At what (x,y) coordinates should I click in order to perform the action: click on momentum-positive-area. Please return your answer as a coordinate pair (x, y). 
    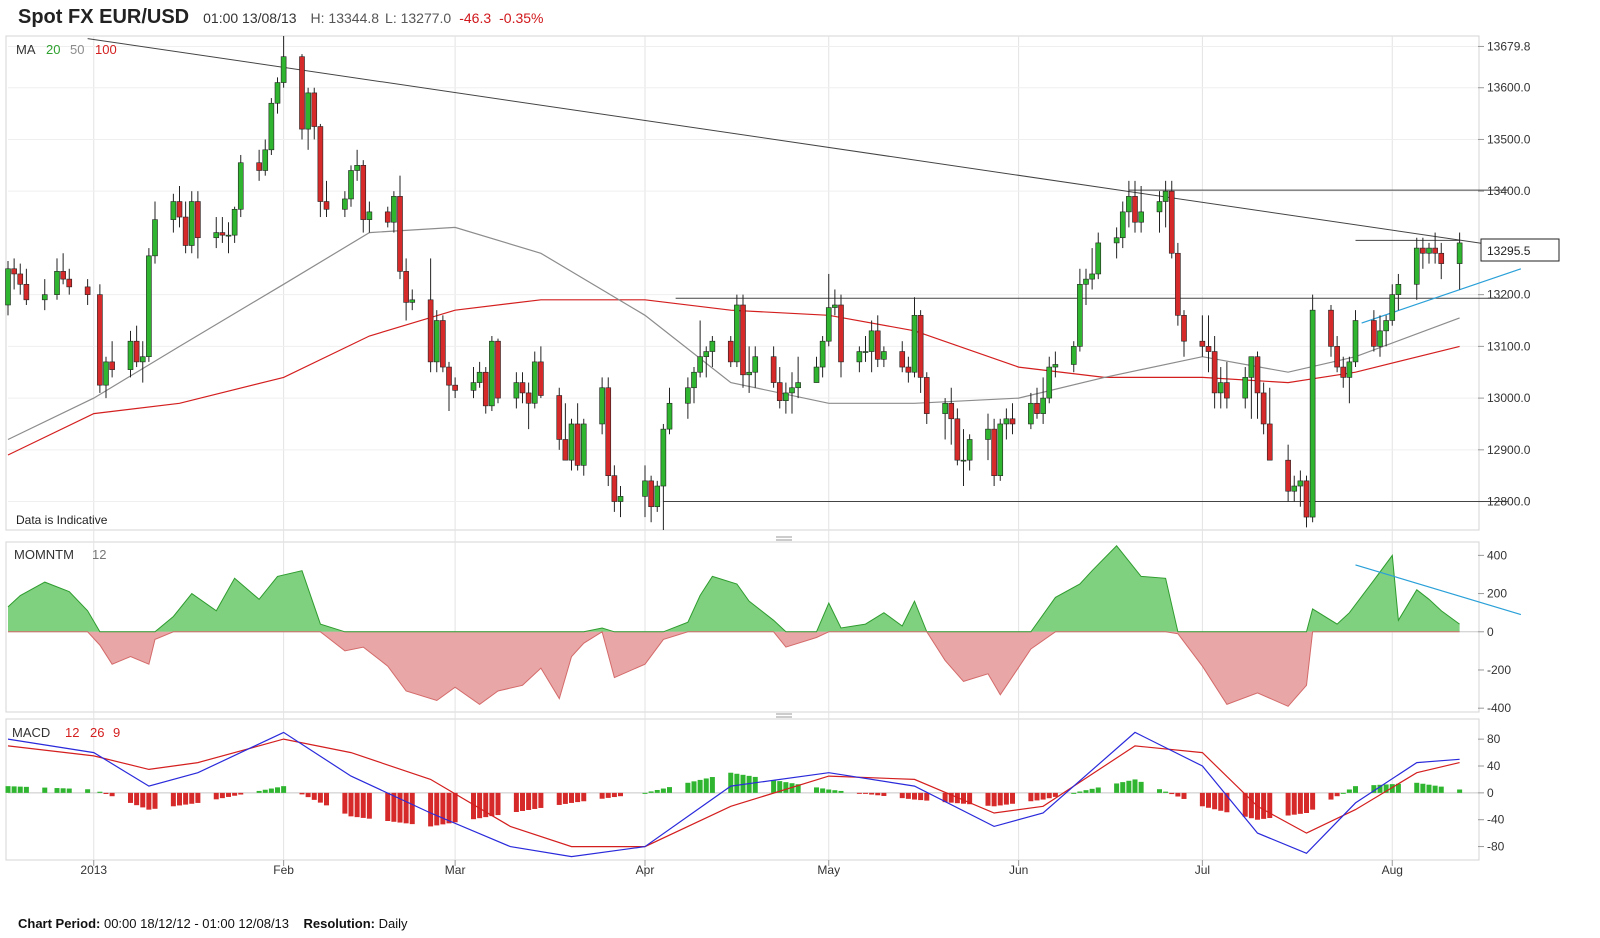
    Looking at the image, I should click on (734, 588).